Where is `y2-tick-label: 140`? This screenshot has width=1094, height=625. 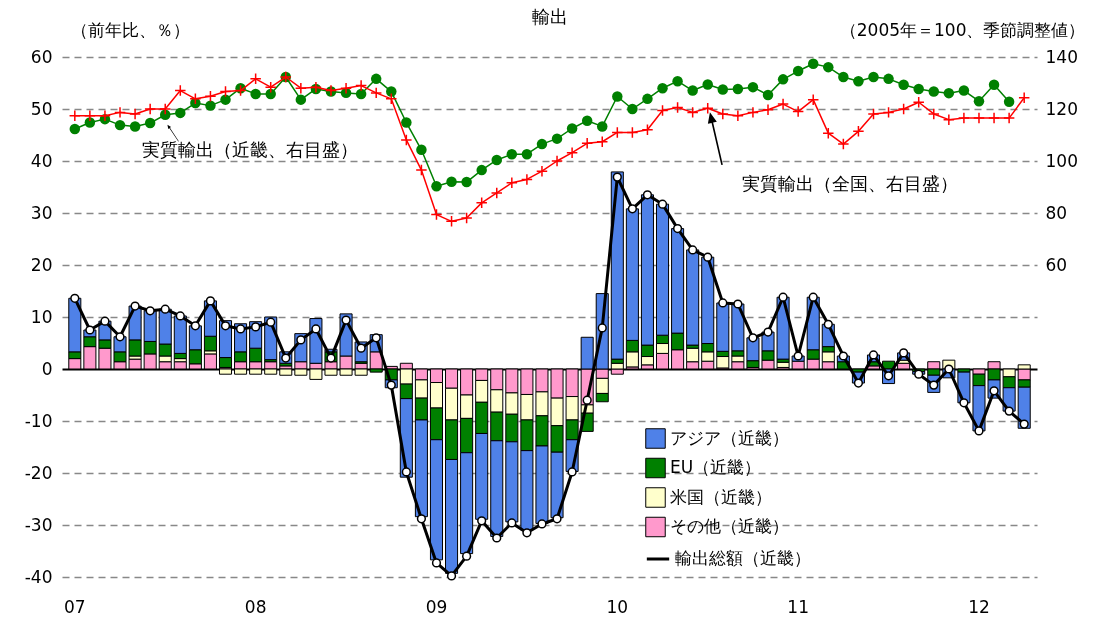
y2-tick-label: 140 is located at coordinates (1061, 56).